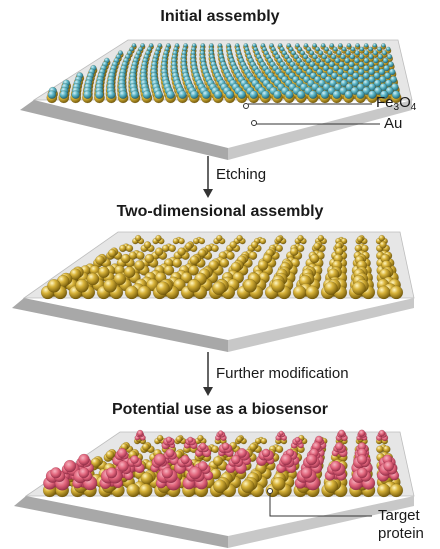 The height and width of the screenshot is (549, 440). Describe the element at coordinates (399, 515) in the screenshot. I see `target-protein-label-line1: Target` at that location.